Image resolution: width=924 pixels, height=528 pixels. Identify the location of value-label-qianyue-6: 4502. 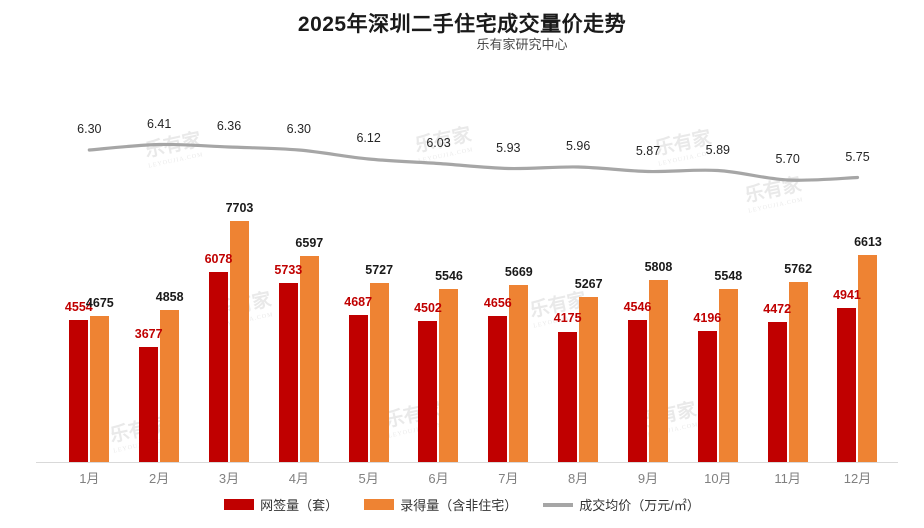
(428, 308).